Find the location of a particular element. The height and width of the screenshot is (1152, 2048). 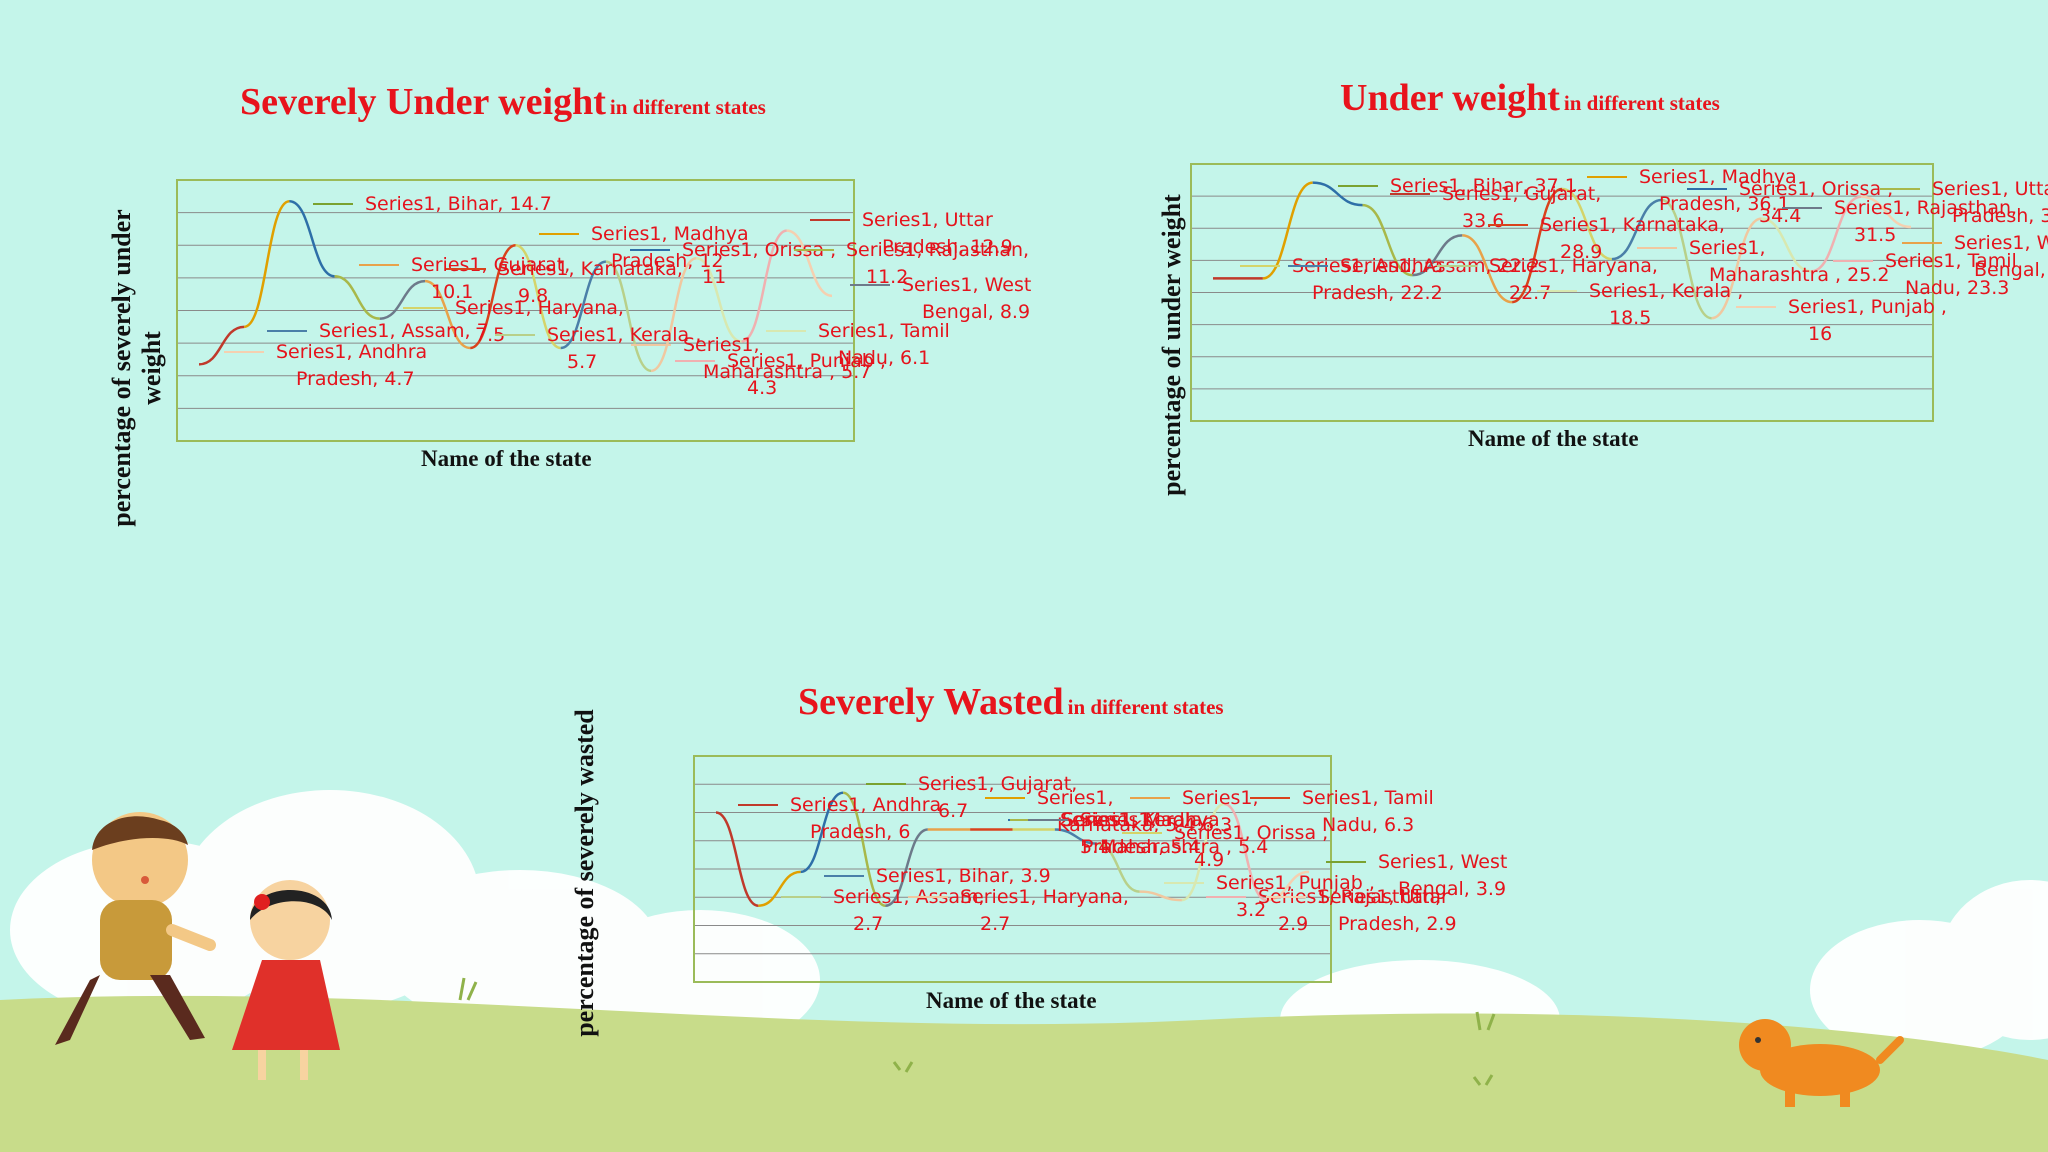

chart2-plot-area is located at coordinates (1562, 292).